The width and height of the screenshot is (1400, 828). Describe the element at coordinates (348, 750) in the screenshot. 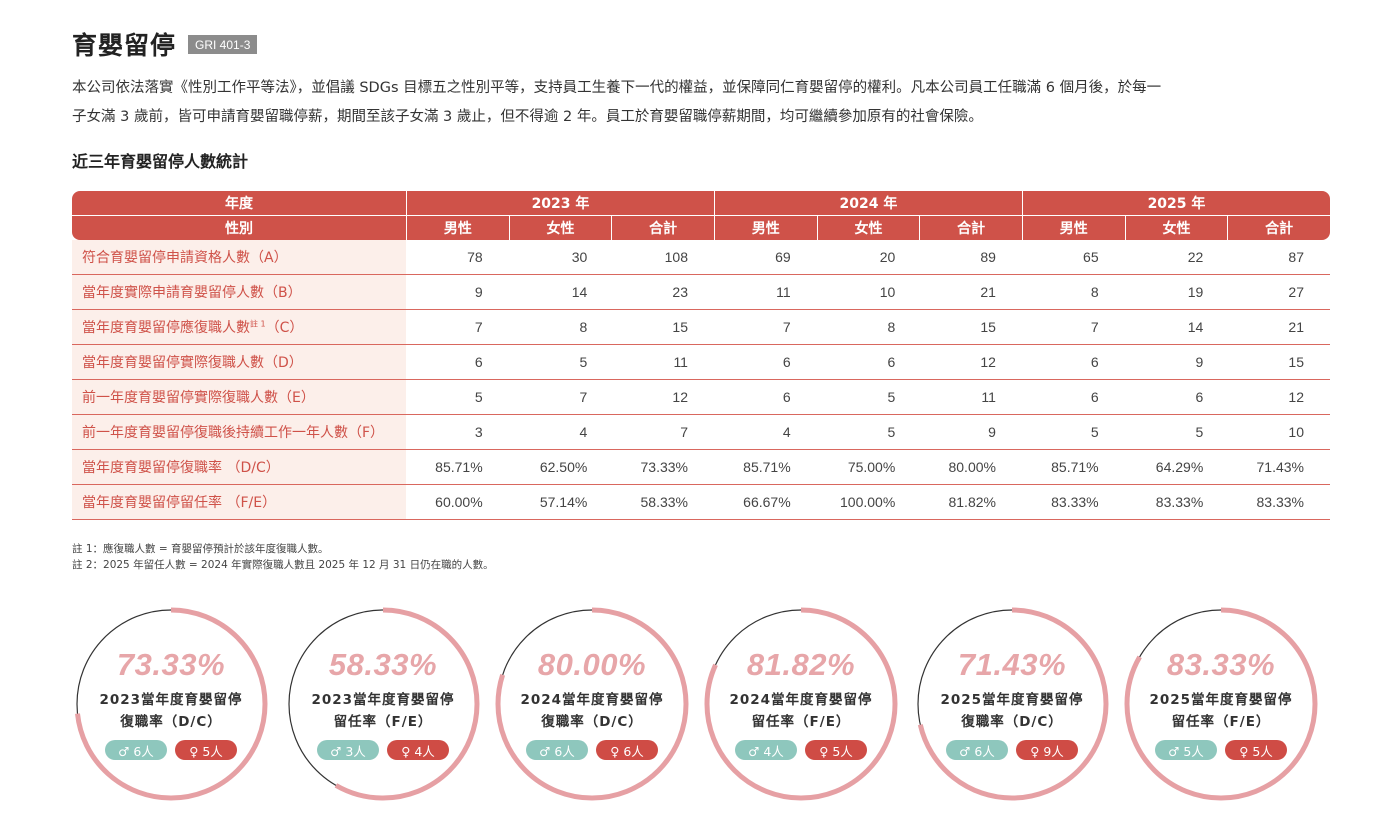

I see `male-count-pill: ♂ 3人` at that location.